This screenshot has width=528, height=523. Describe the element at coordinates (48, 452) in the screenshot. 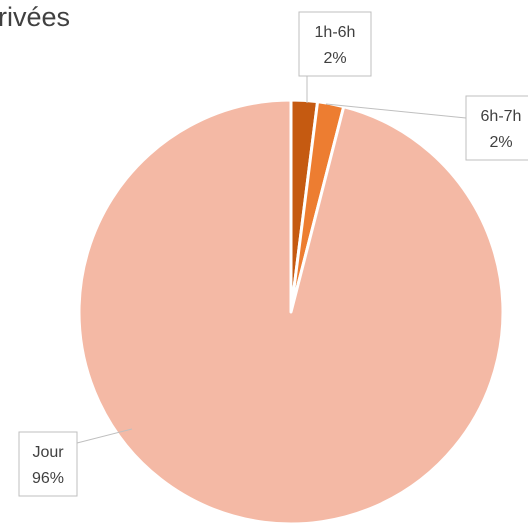

I see `data-label-category: Jour` at that location.